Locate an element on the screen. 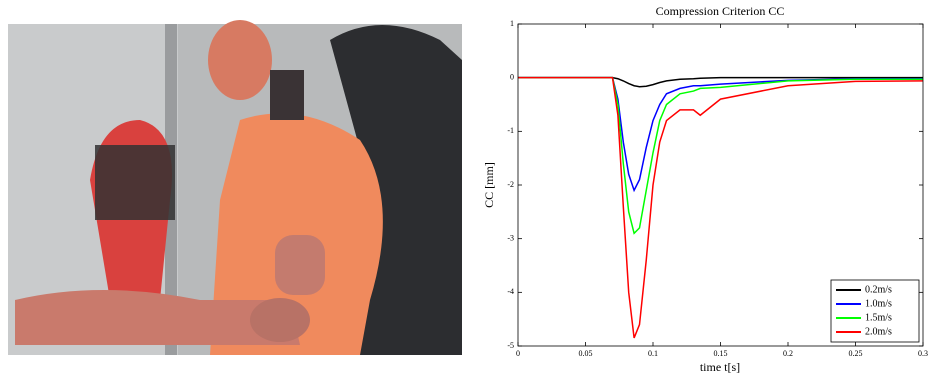 Image resolution: width=931 pixels, height=380 pixels. y-tick-label: -1 is located at coordinates (510, 130).